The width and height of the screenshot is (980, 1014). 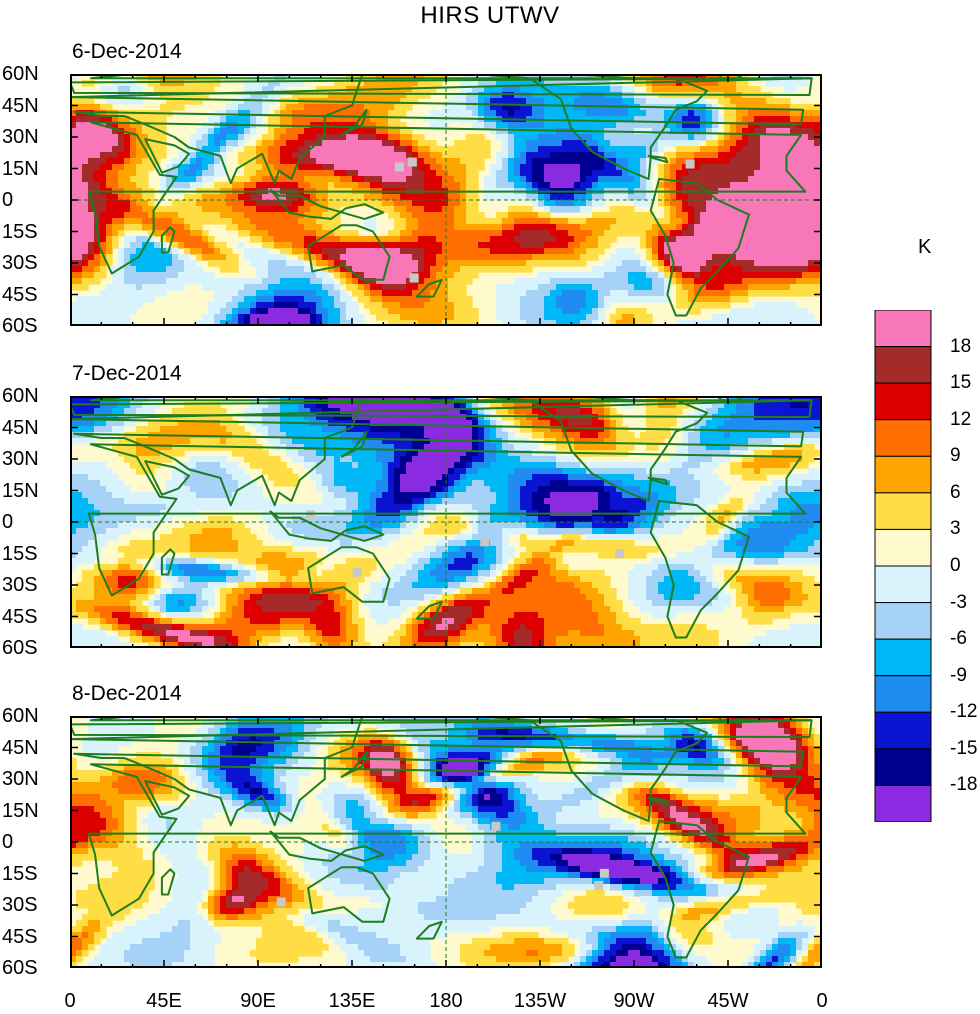 I want to click on legend-label: -9, so click(x=958, y=675).